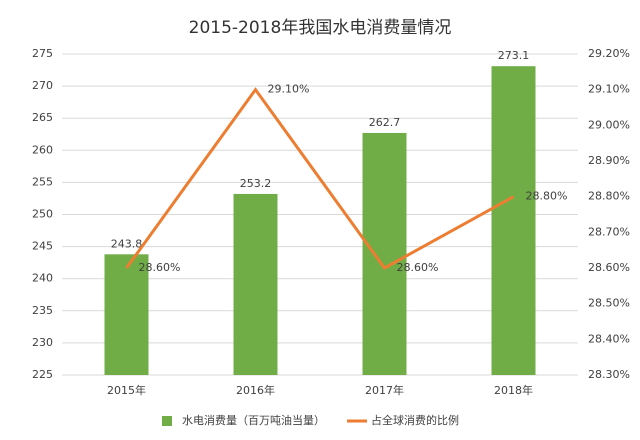 The height and width of the screenshot is (440, 640). I want to click on y2-tick-label: 29.20%, so click(609, 53).